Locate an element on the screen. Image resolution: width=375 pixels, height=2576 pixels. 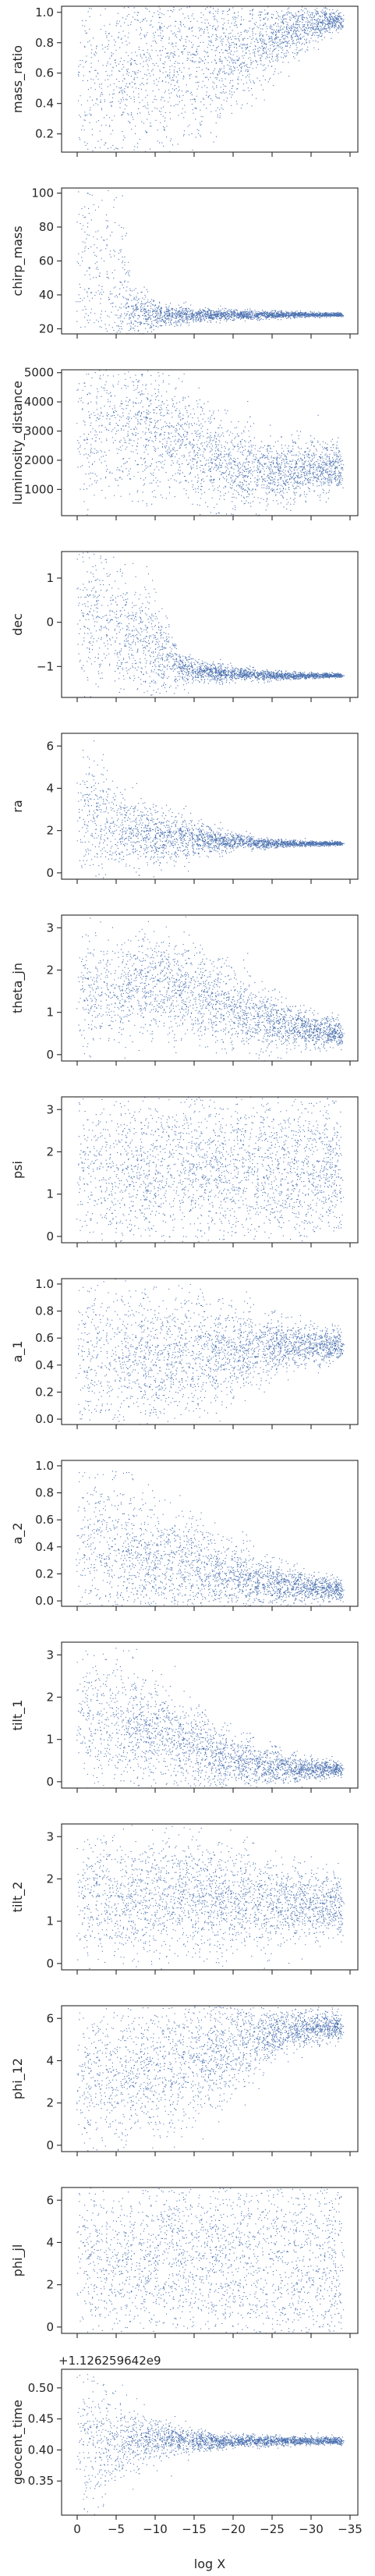
y-tick-label: 0.35 is located at coordinates (41, 2481).